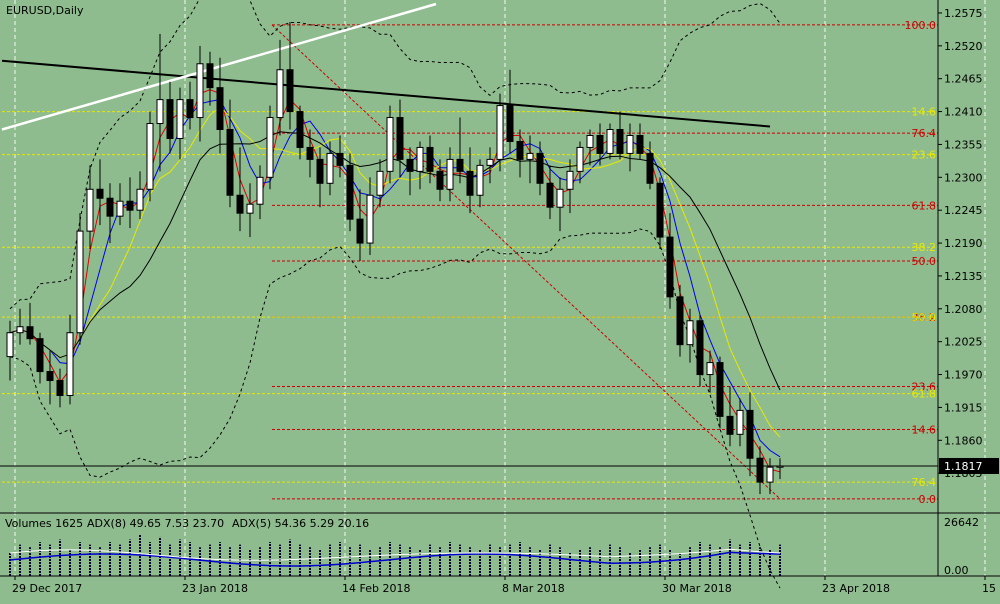  Describe the element at coordinates (963, 210) in the screenshot. I see `price-tick-label: 1.2245` at that location.